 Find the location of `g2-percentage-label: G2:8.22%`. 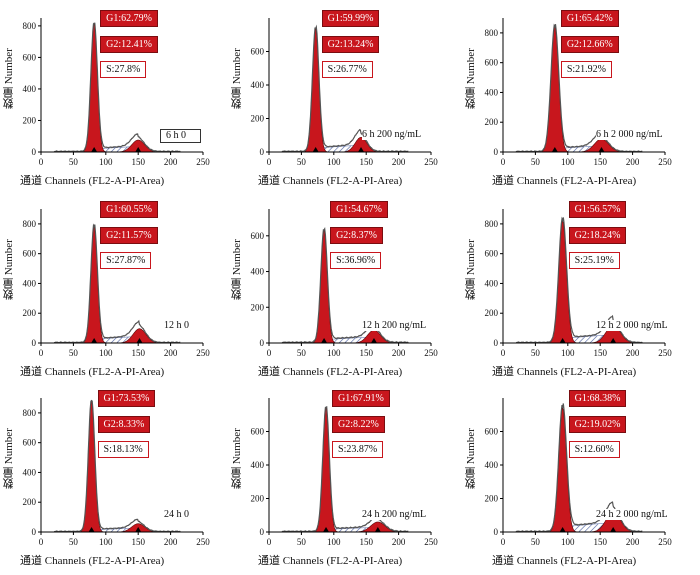

g2-percentage-label: G2:8.22% is located at coordinates (358, 424).